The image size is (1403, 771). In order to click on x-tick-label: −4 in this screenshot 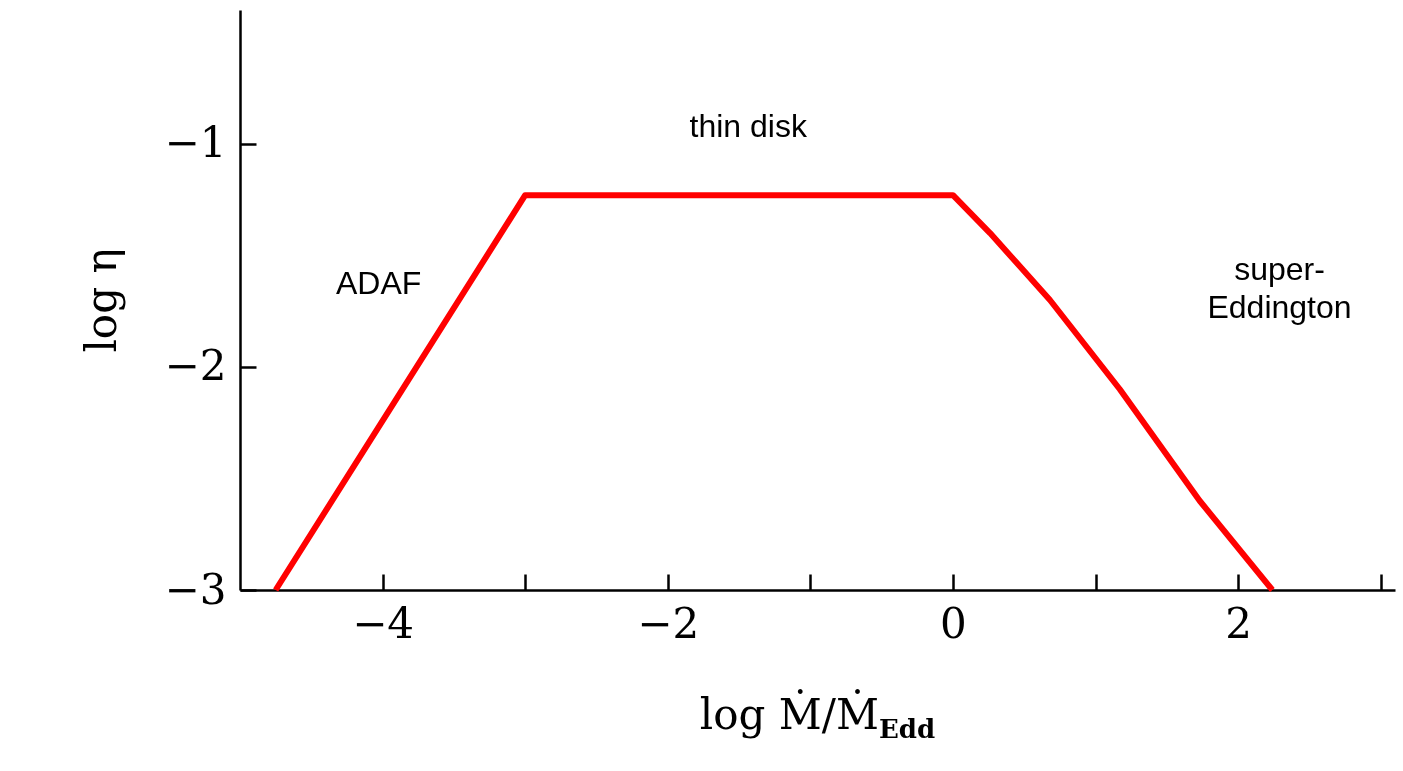, I will do `click(383, 623)`.